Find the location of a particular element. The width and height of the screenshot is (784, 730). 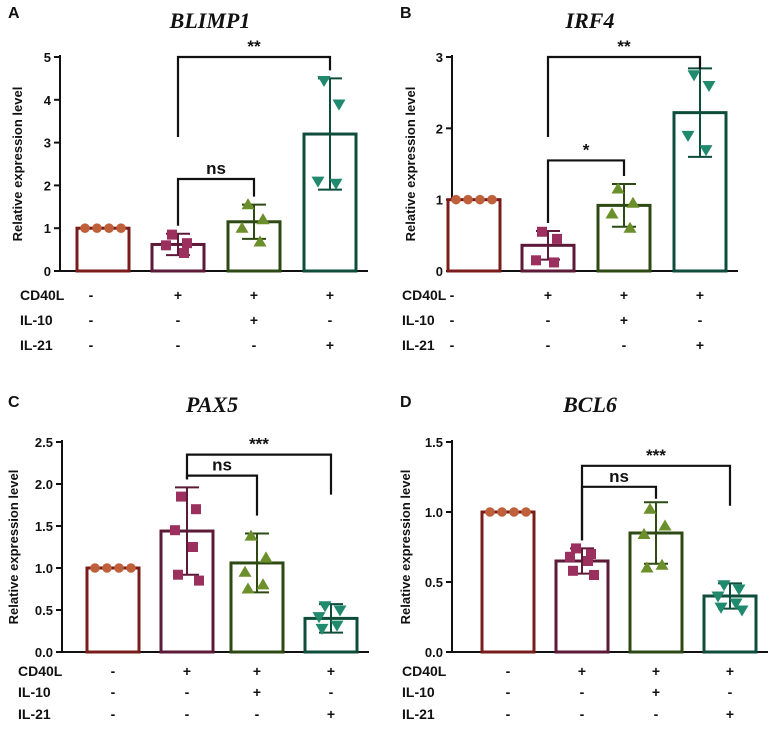

panel-letter: B is located at coordinates (406, 13).